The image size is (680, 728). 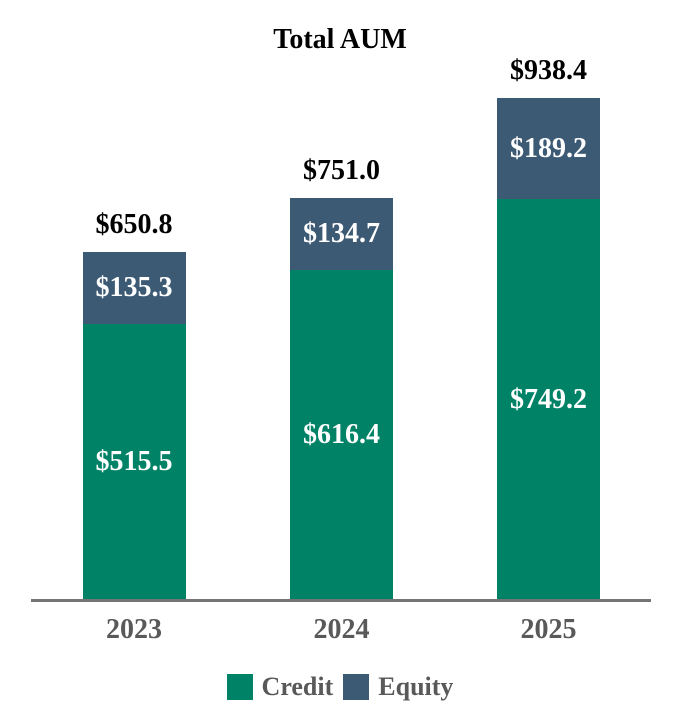 What do you see at coordinates (416, 686) in the screenshot?
I see `legend-label-equity: Equity` at bounding box center [416, 686].